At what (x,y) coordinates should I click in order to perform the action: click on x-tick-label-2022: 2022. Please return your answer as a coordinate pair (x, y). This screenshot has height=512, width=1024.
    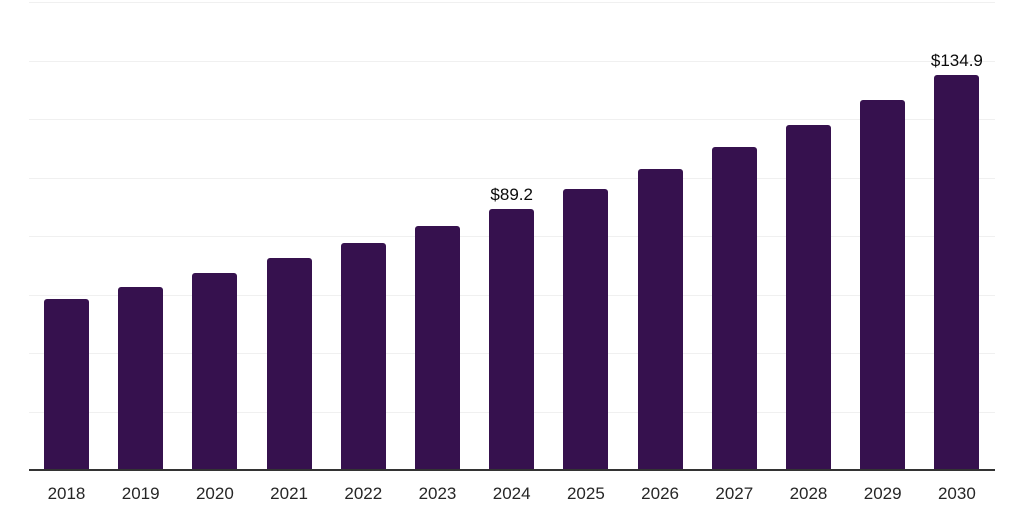
    Looking at the image, I should click on (363, 493).